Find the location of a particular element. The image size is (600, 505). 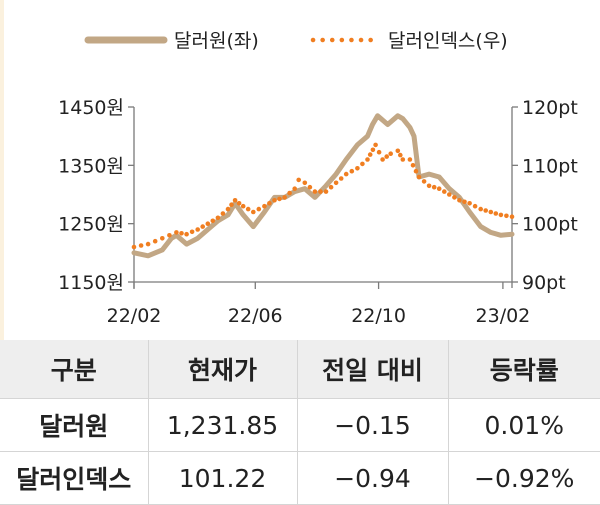

row-rate: 0.01% is located at coordinates (524, 425).